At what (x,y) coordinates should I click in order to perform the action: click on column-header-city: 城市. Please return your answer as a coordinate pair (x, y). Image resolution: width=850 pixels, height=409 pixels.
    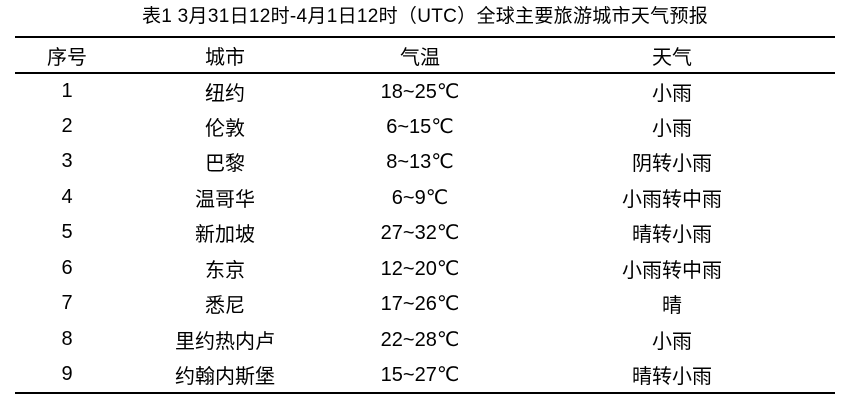
    Looking at the image, I should click on (225, 57).